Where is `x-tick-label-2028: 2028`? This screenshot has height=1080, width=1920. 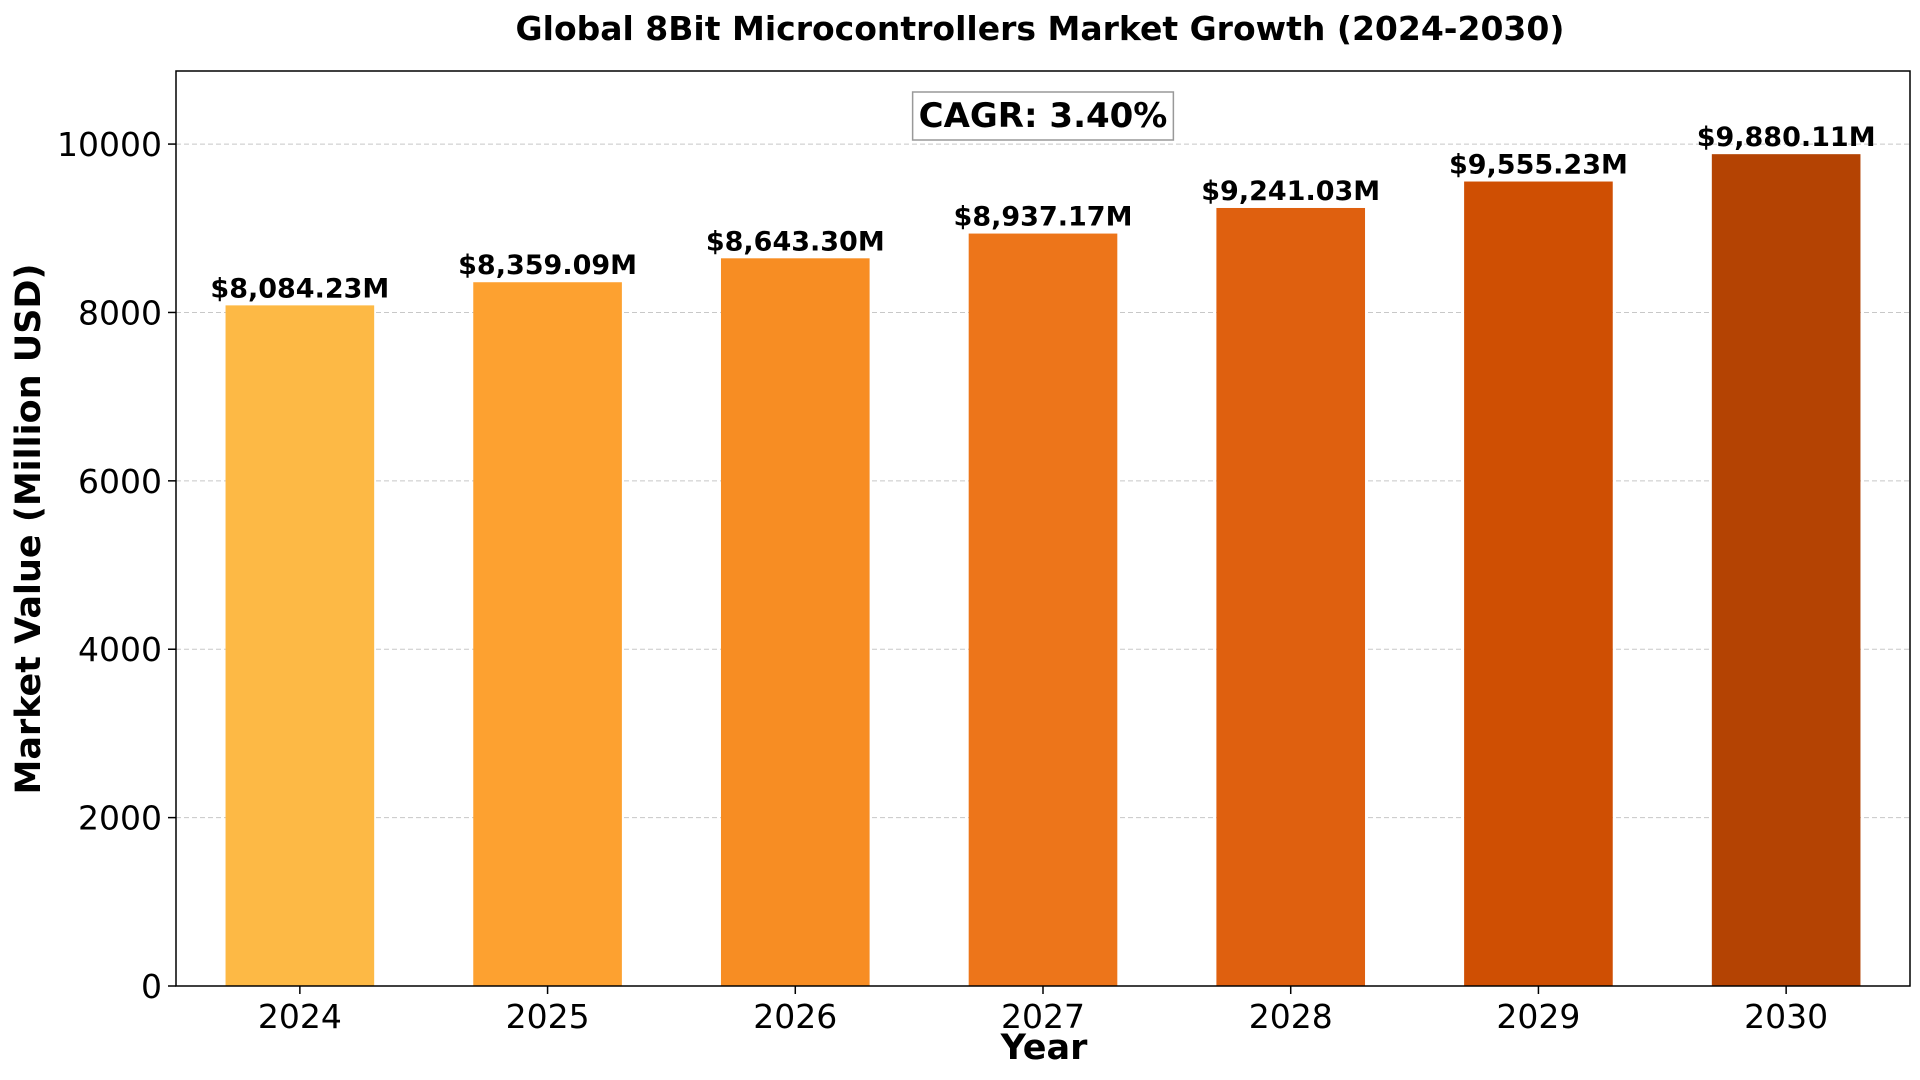
x-tick-label-2028: 2028 is located at coordinates (1291, 1016).